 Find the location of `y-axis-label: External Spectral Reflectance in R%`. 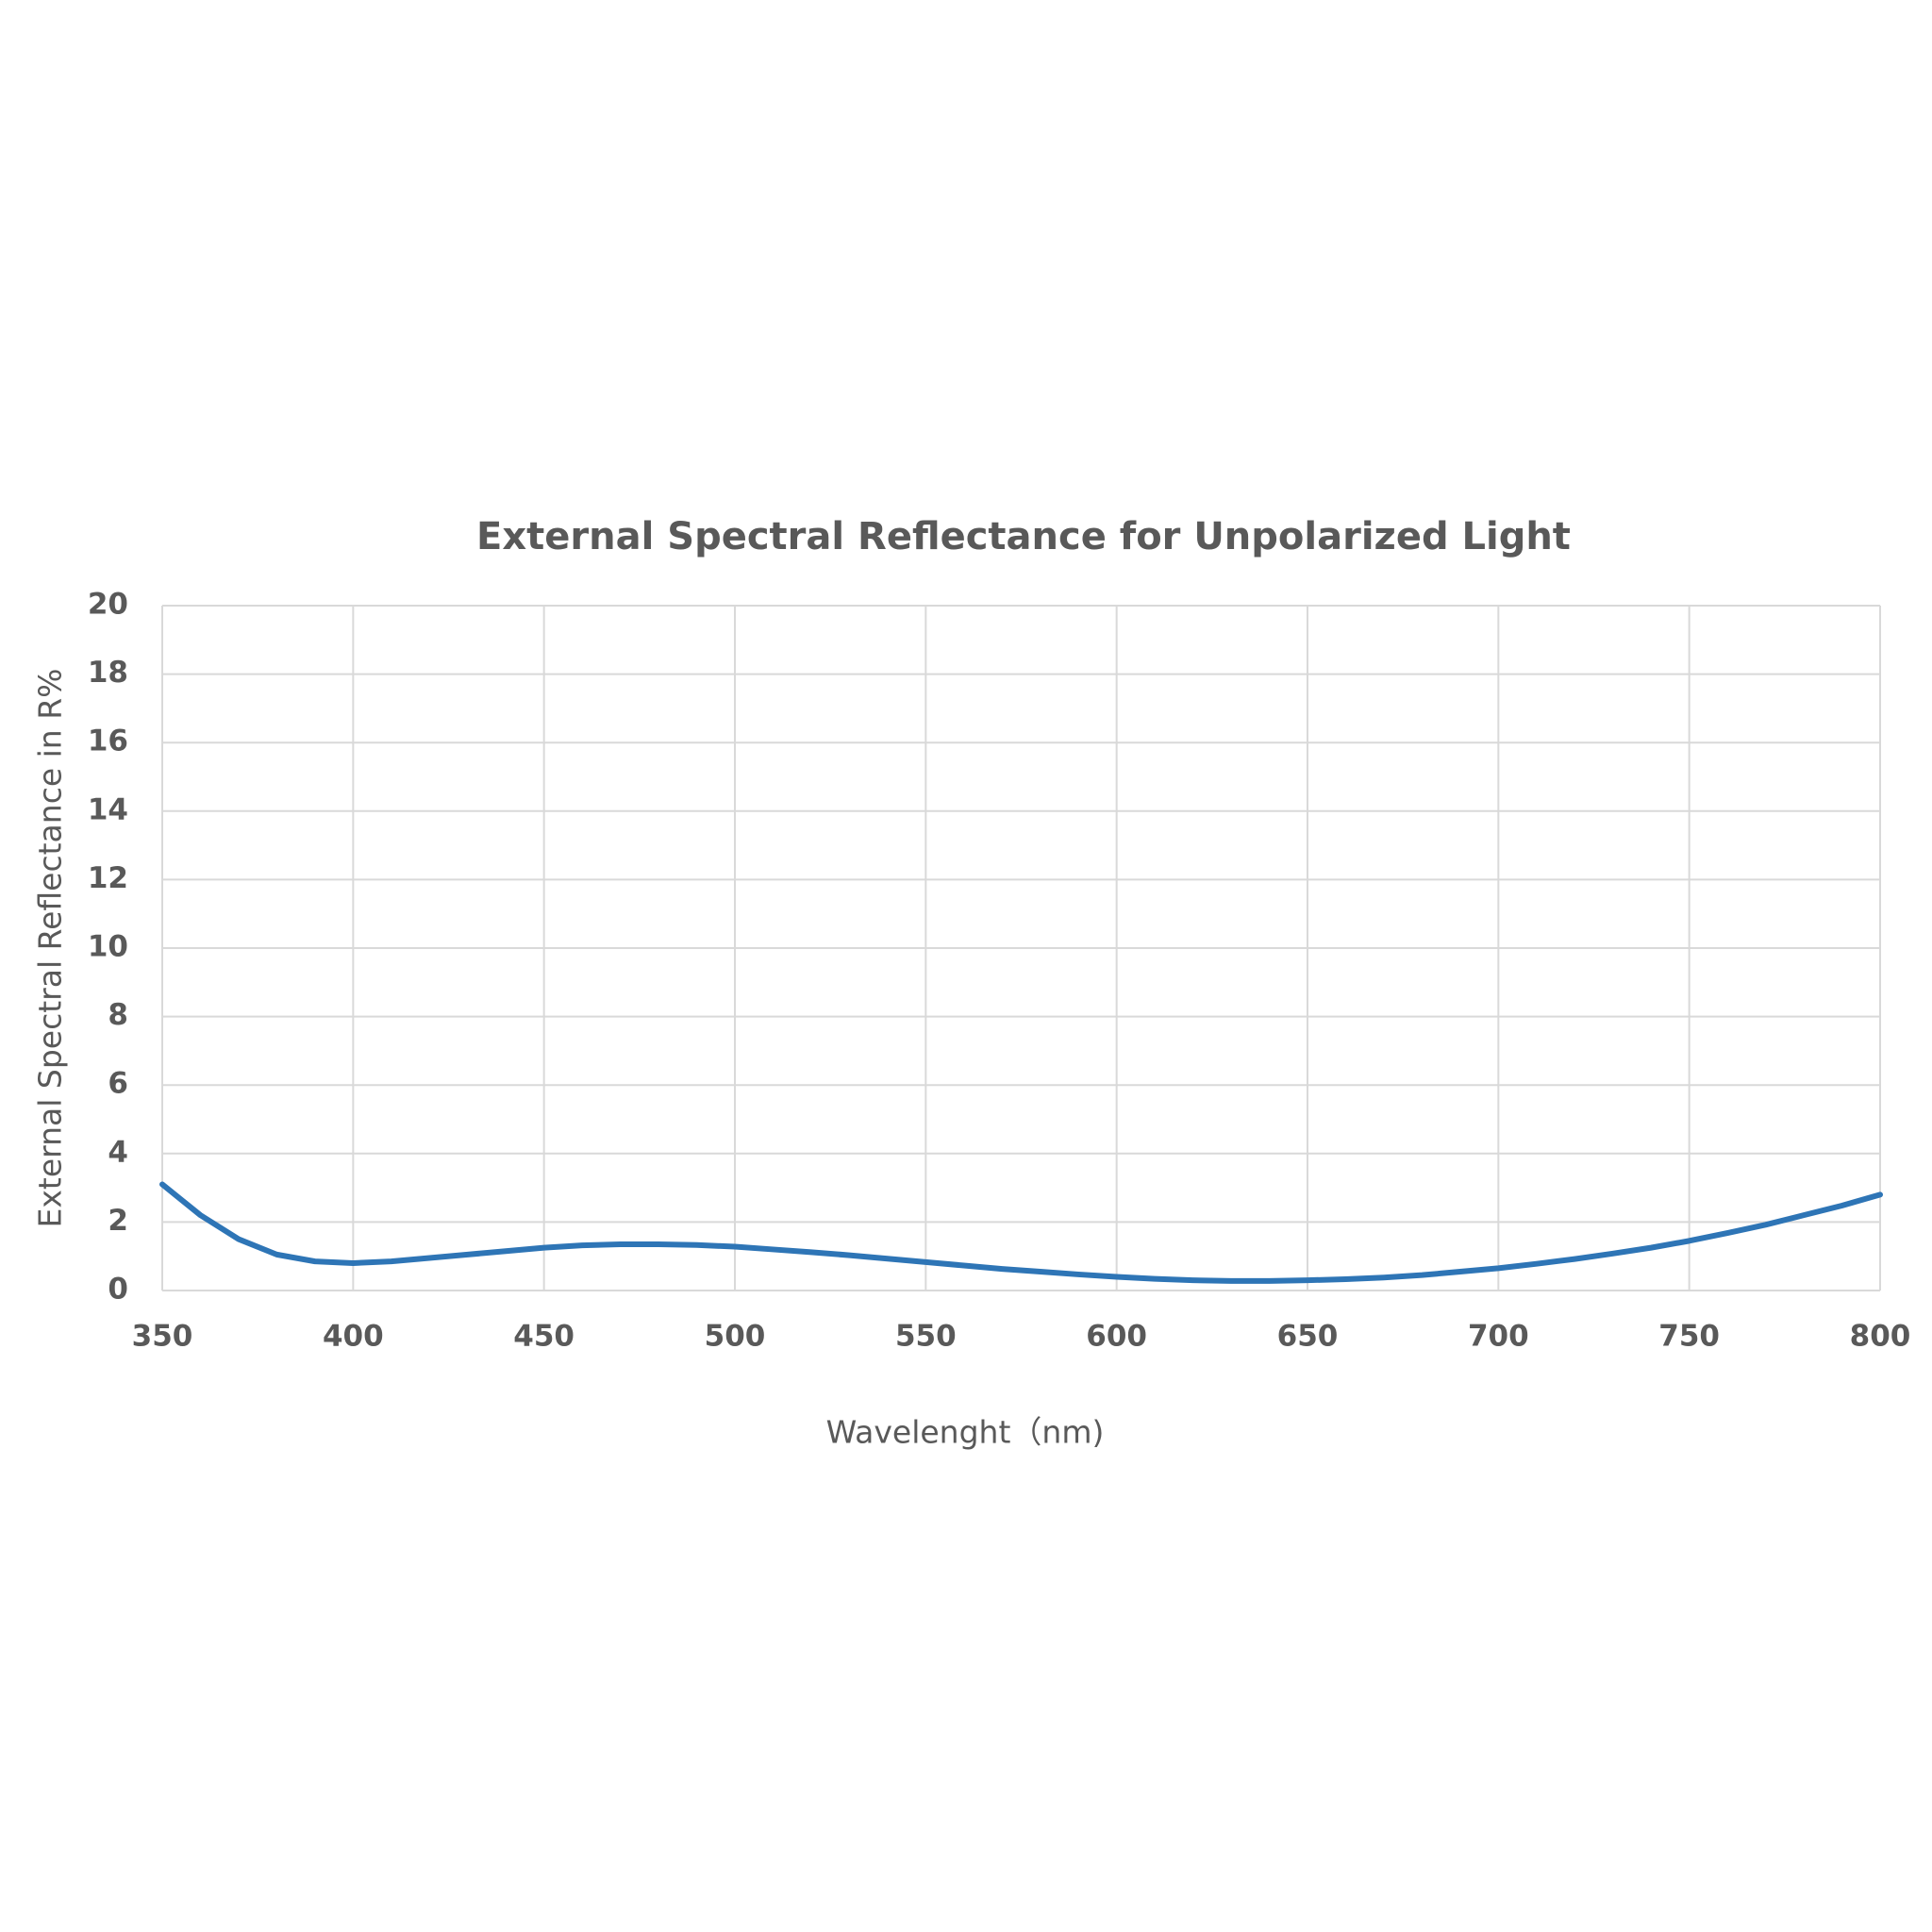

y-axis-label: External Spectral Reflectance in R% is located at coordinates (51, 948).